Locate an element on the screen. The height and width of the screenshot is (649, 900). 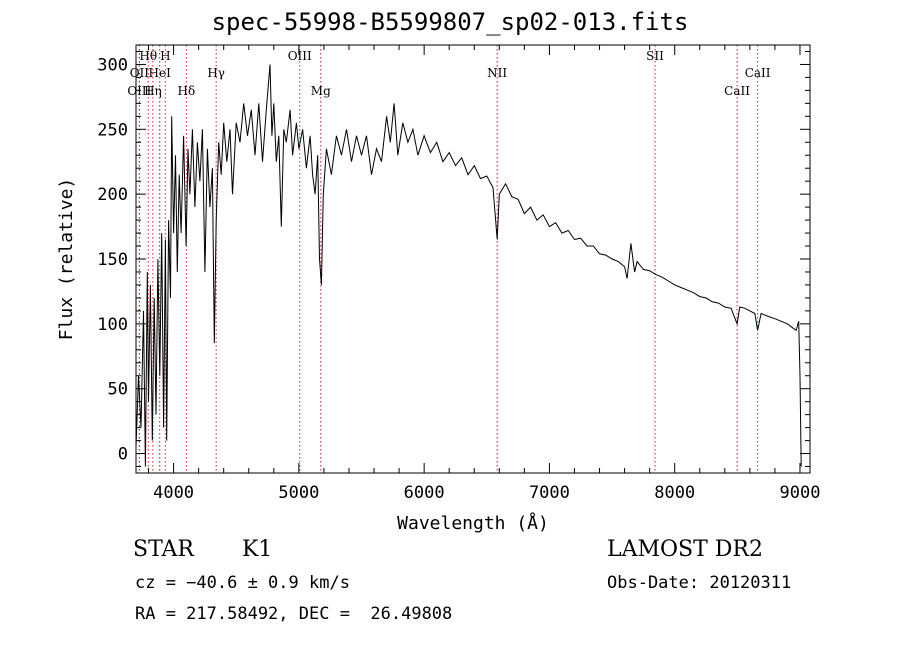
object-subclass: K1 is located at coordinates (257, 549).